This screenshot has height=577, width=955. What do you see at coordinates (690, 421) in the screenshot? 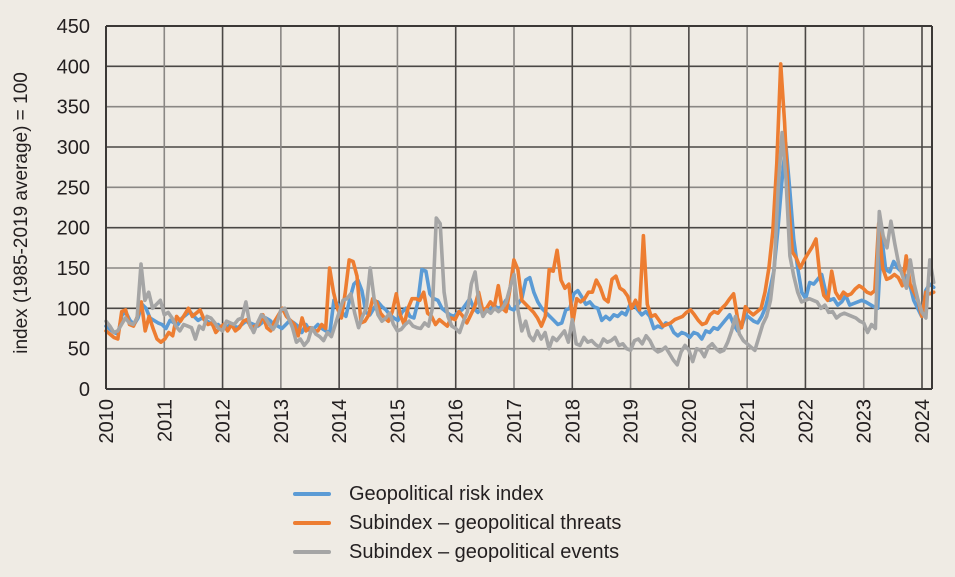
I see `x-tick-label: 2020` at bounding box center [690, 421].